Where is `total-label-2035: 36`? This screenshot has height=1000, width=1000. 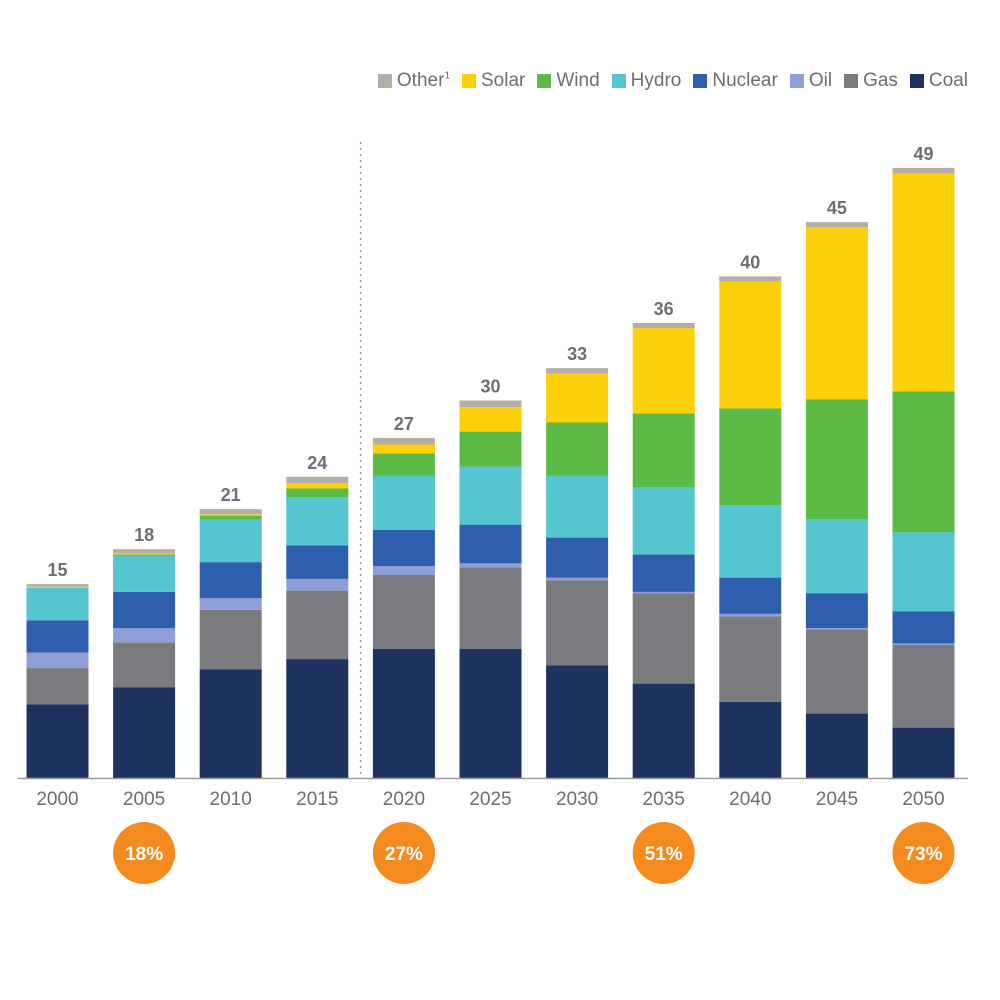
total-label-2035: 36 is located at coordinates (664, 309).